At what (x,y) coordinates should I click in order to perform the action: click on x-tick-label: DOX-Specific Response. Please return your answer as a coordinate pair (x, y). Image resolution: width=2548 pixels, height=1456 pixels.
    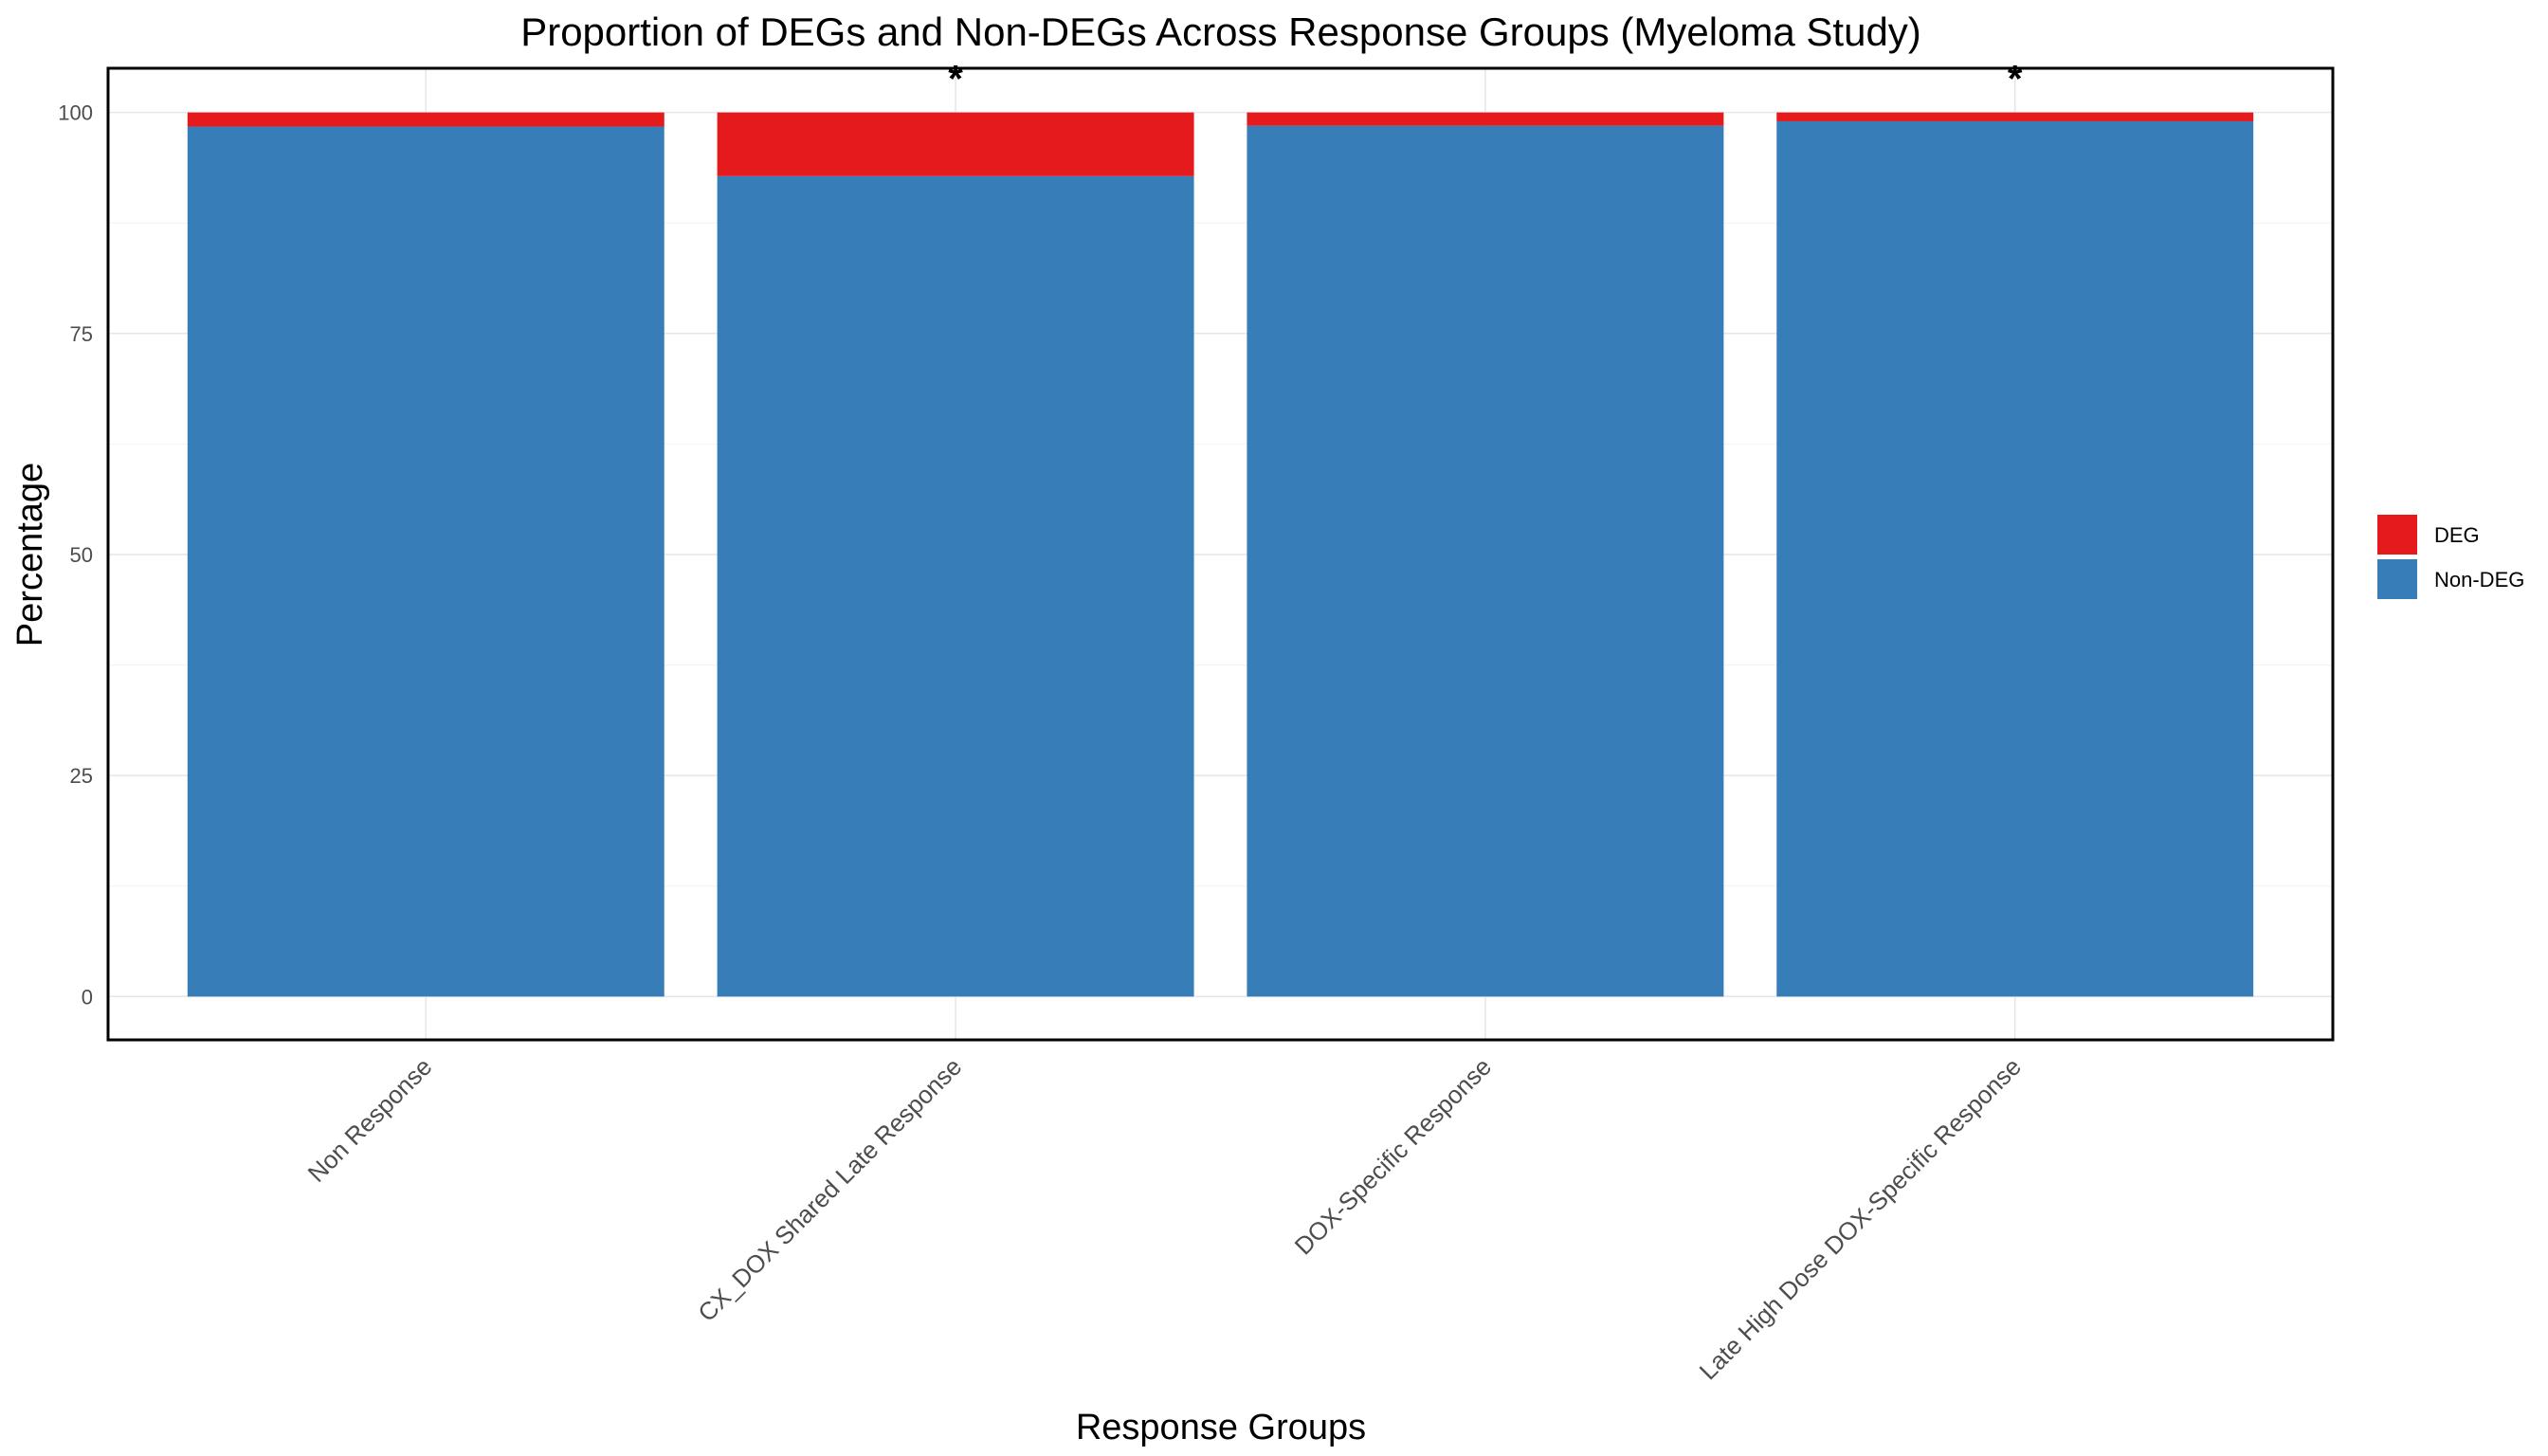
    Looking at the image, I should click on (1393, 1156).